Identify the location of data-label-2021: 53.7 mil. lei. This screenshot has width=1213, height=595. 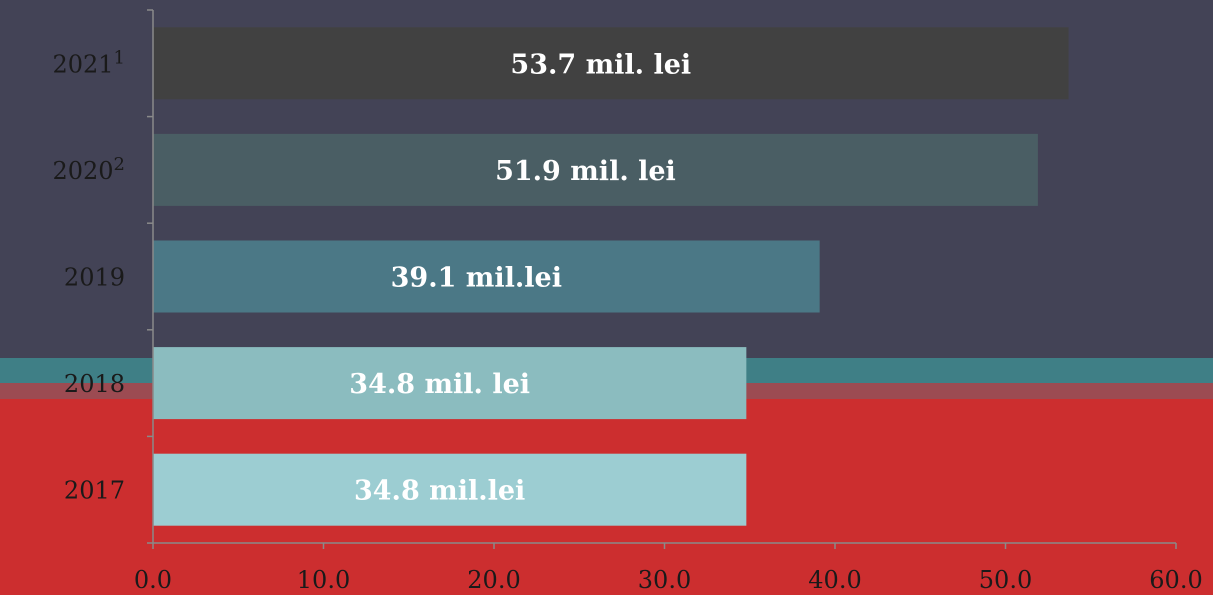
(600, 64).